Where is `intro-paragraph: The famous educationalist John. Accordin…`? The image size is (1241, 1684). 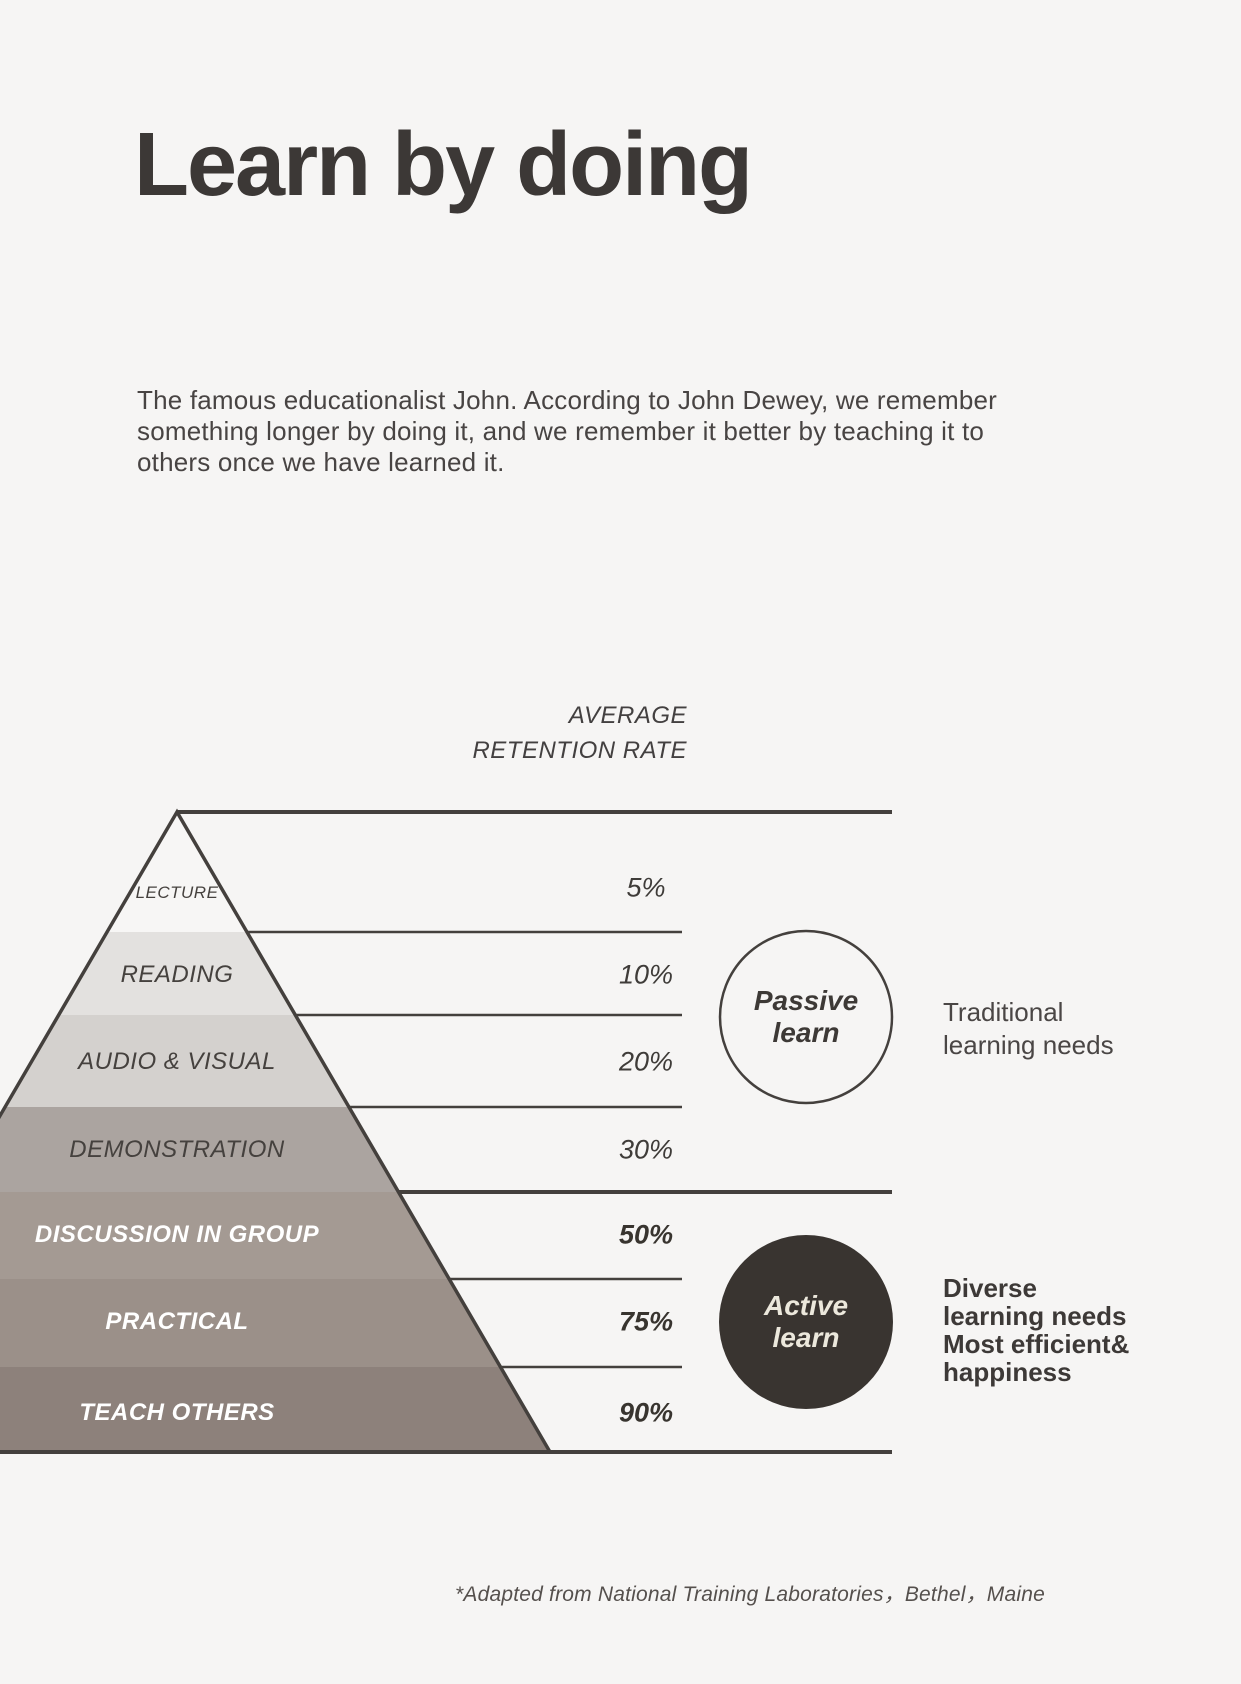 intro-paragraph: The famous educationalist John. Accordin… is located at coordinates (567, 431).